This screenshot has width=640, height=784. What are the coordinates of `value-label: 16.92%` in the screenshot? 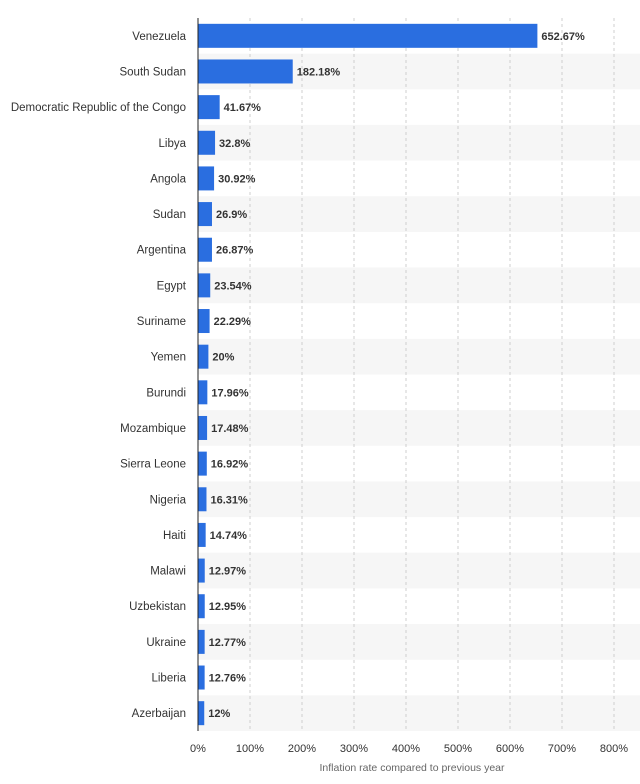 It's located at (230, 465).